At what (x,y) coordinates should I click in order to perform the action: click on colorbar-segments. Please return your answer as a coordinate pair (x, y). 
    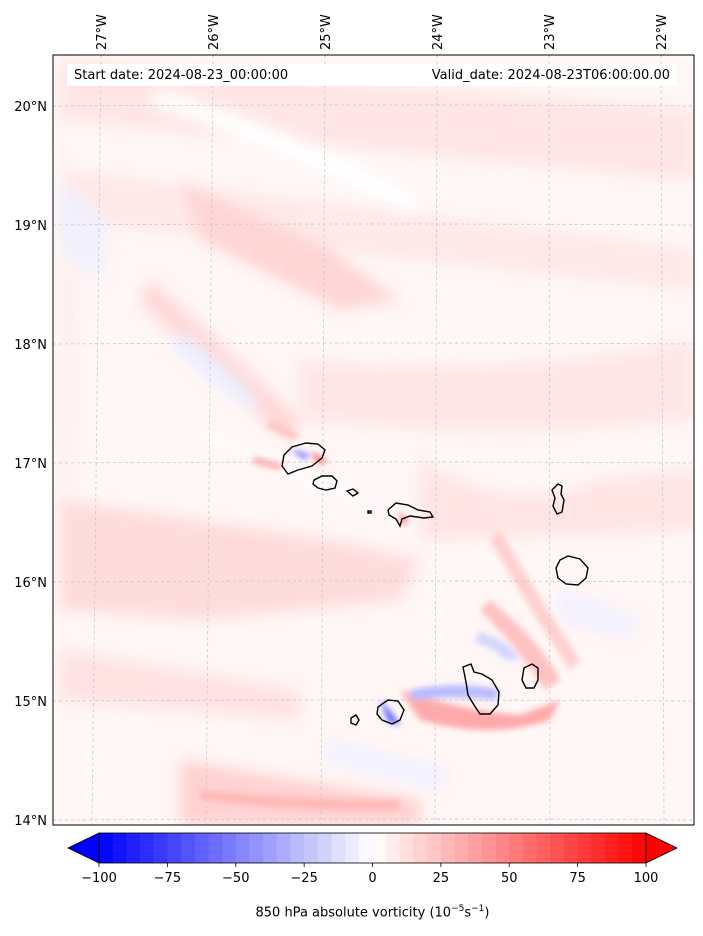
    Looking at the image, I should click on (373, 848).